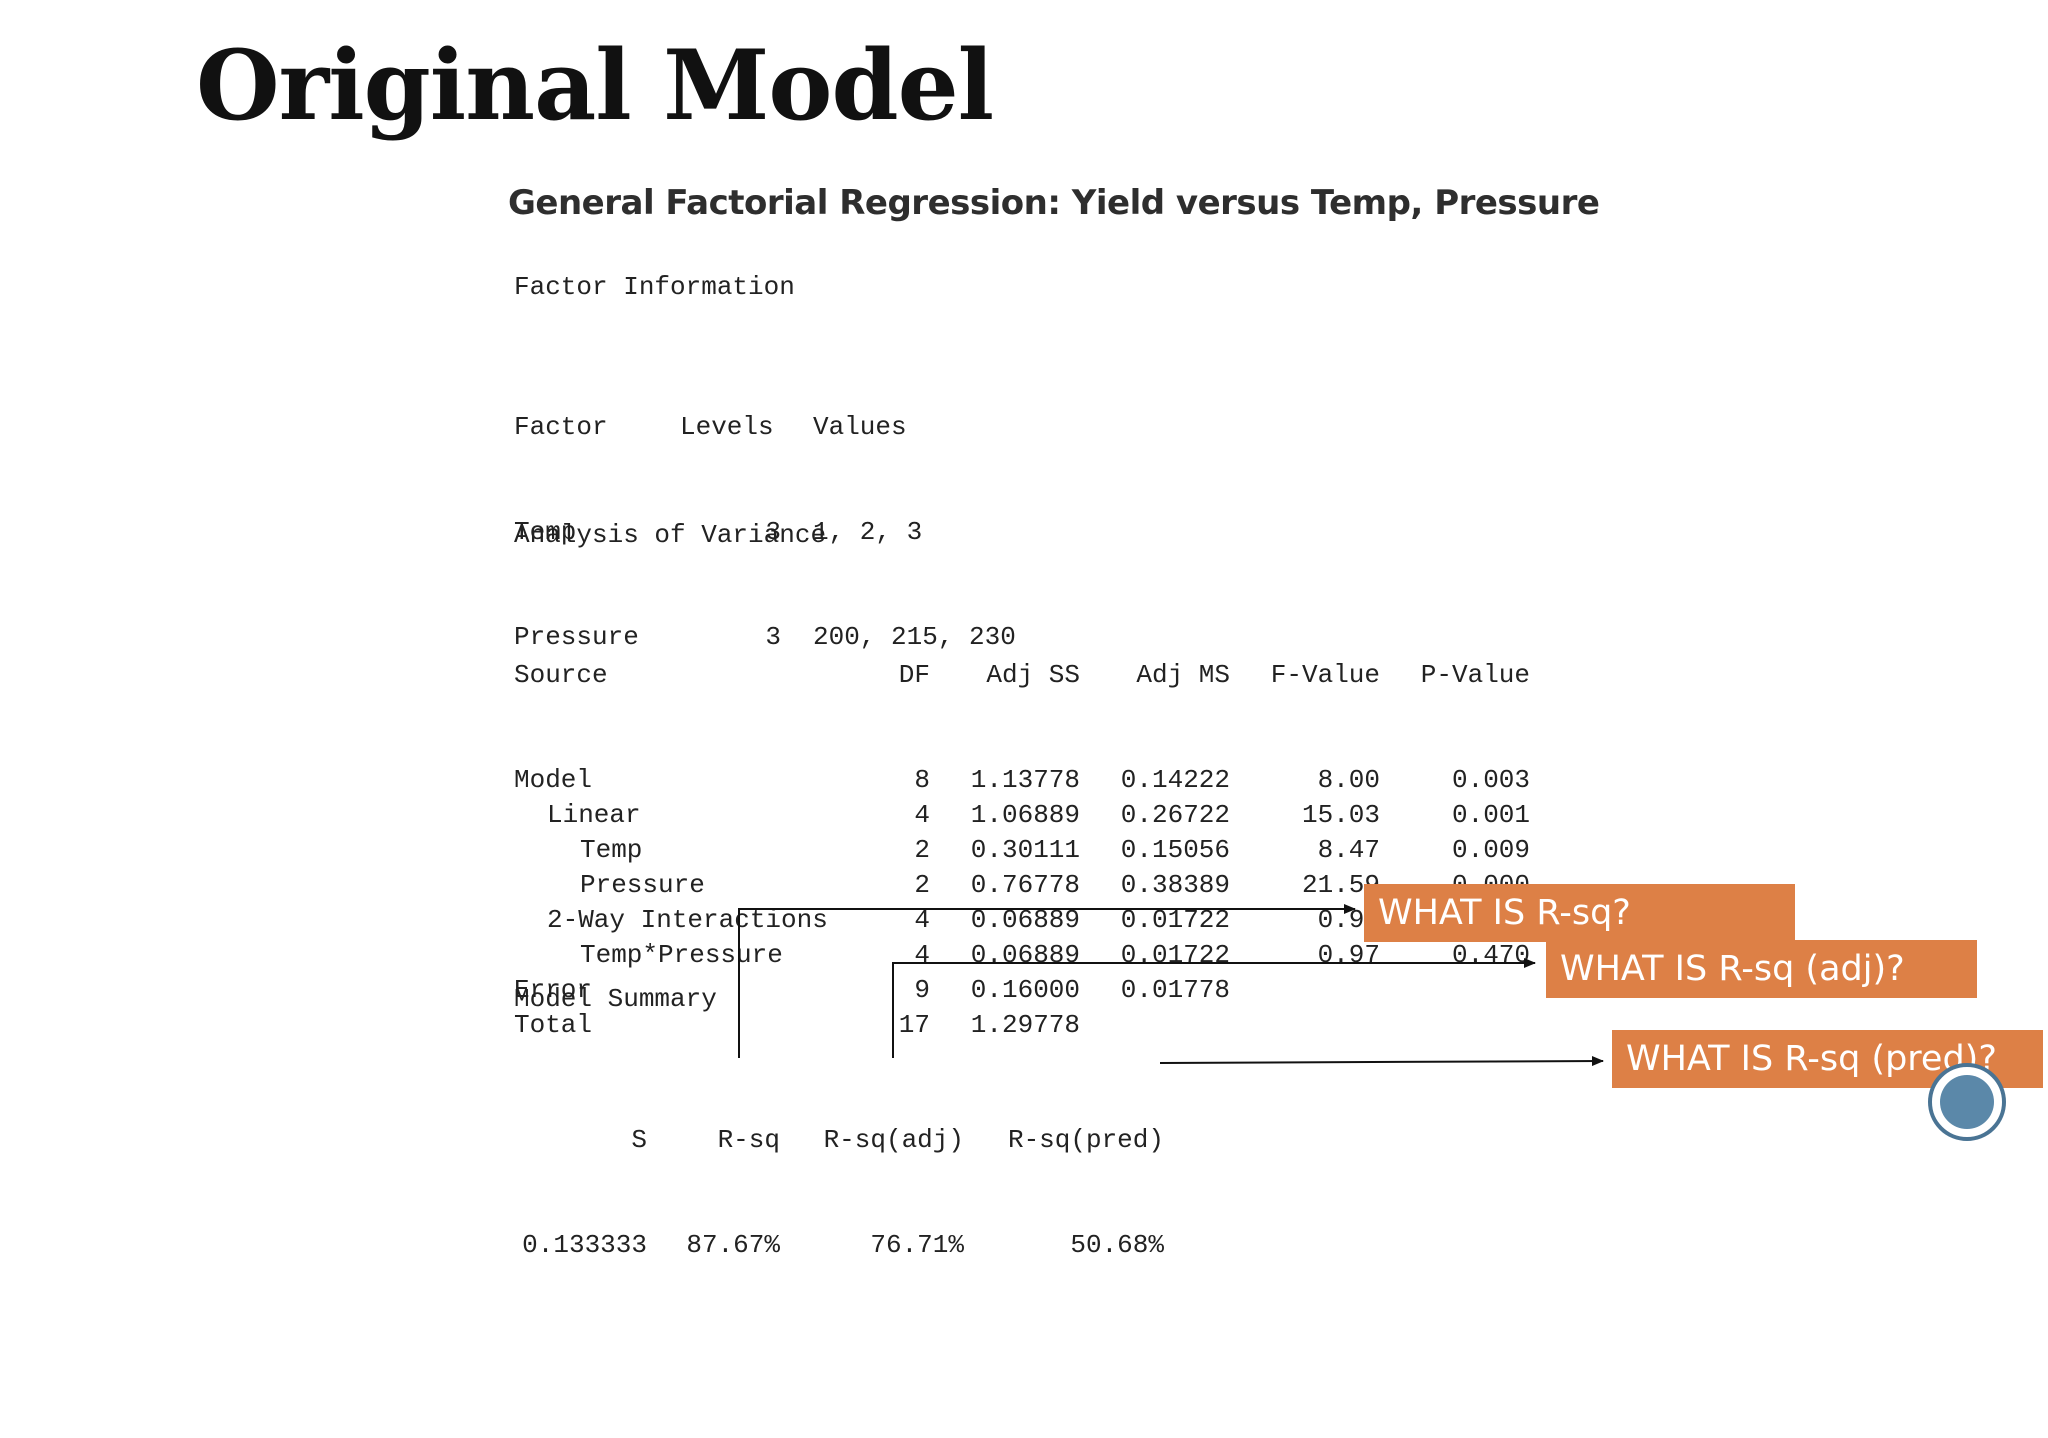 The height and width of the screenshot is (1438, 2048). Describe the element at coordinates (1025, 955) in the screenshot. I see `anova-adj-ss: 0.06889` at that location.